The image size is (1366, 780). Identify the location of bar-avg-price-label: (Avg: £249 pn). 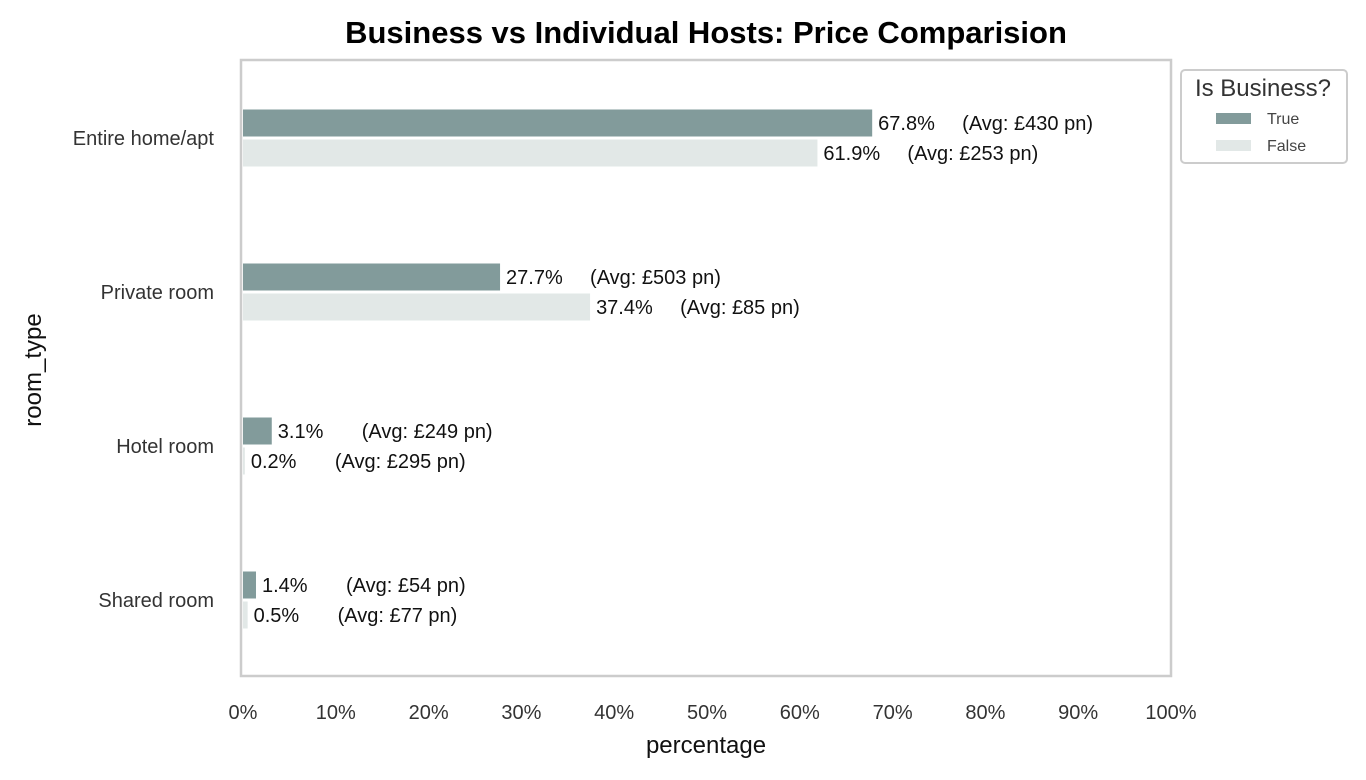
(427, 432).